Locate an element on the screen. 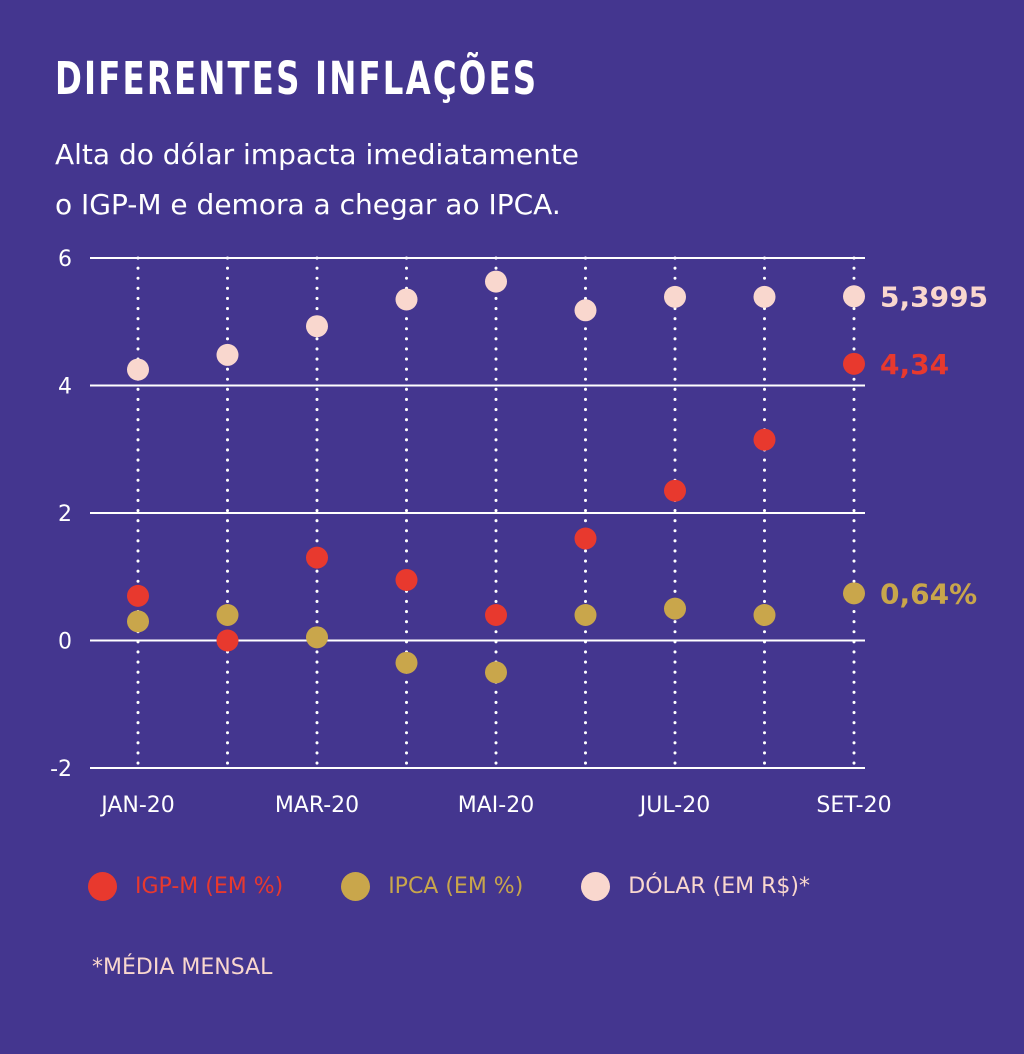 Image resolution: width=1024 pixels, height=1054 pixels. x-tick-label: JAN-20 is located at coordinates (137, 805).